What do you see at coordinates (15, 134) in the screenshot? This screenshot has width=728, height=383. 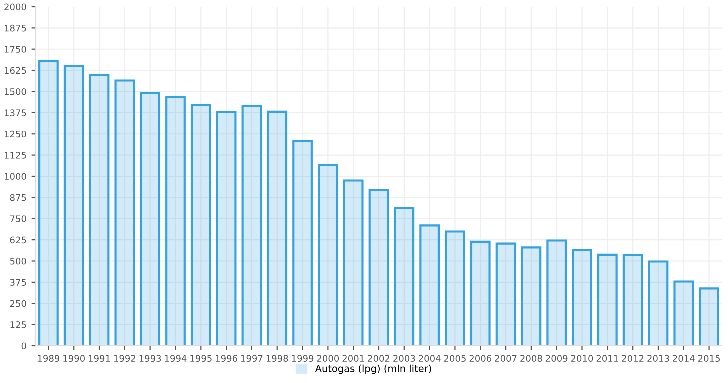 I see `y-tick-label: 1250` at bounding box center [15, 134].